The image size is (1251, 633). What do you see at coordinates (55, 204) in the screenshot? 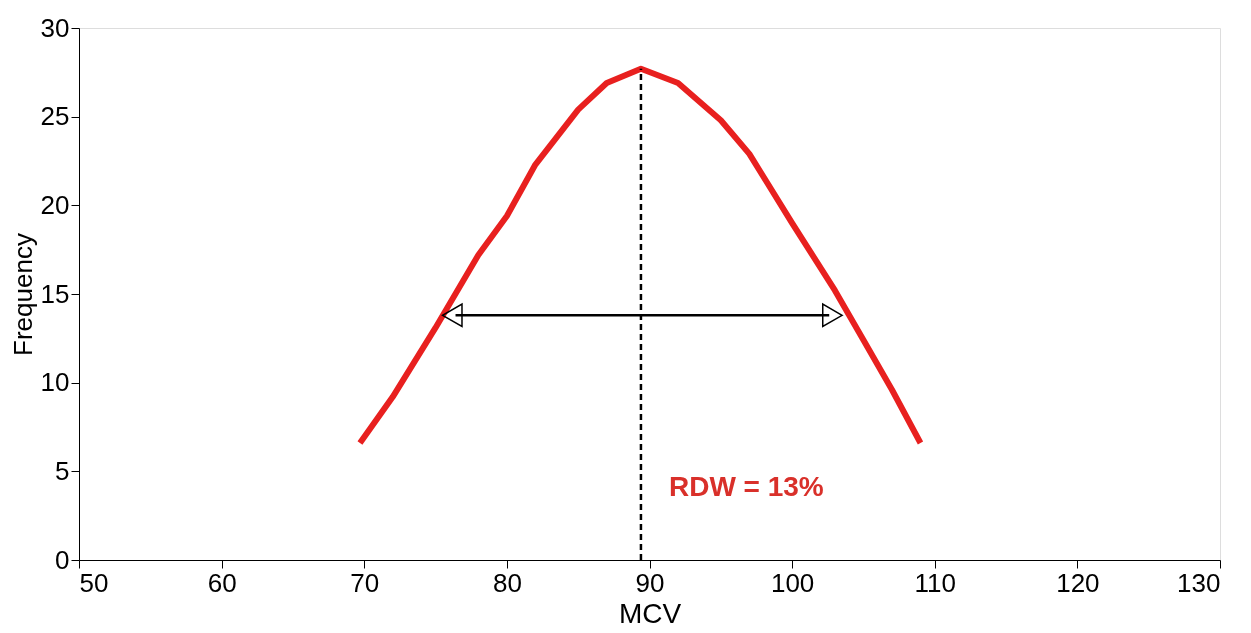
I see `y-tick-label: 20` at bounding box center [55, 204].